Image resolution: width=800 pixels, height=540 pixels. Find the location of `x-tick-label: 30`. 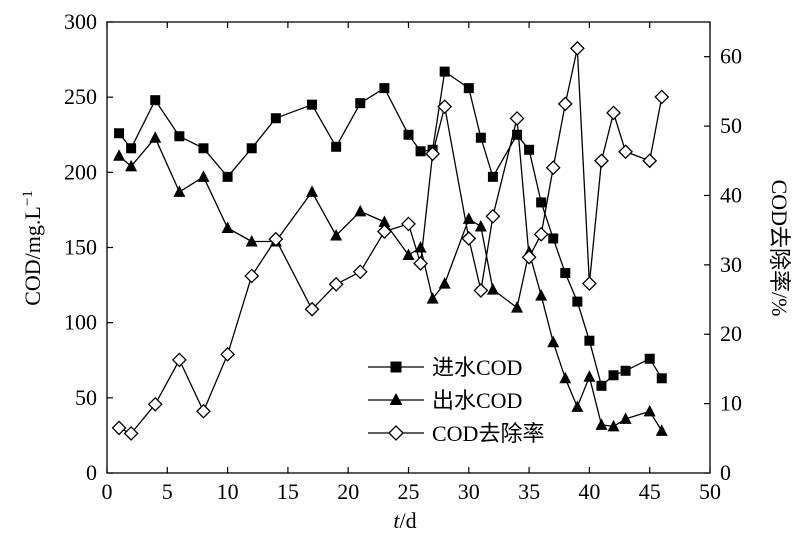

x-tick-label: 30 is located at coordinates (469, 491).